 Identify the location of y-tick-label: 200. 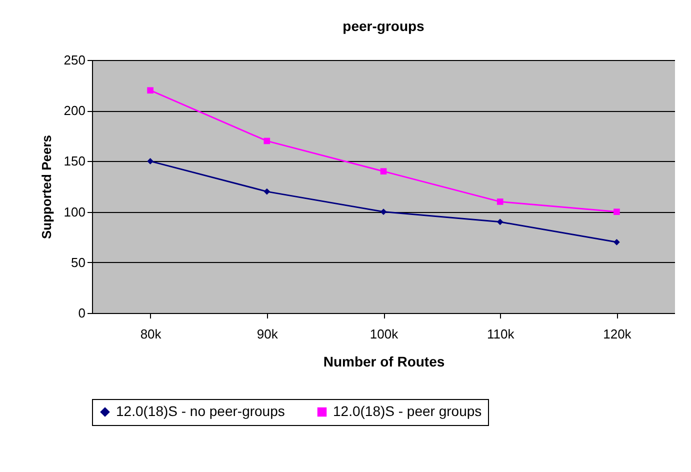
(75, 110).